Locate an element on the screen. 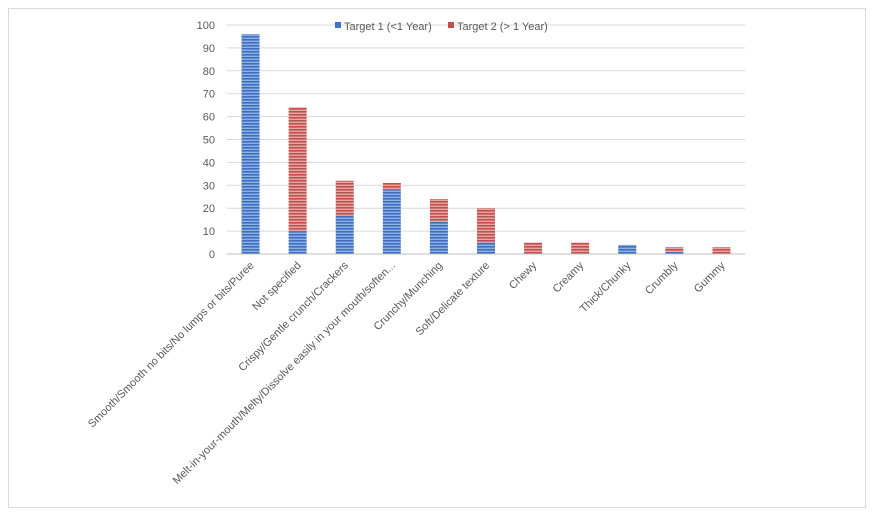 The height and width of the screenshot is (513, 874). y-tick-label: 0 is located at coordinates (212, 255).